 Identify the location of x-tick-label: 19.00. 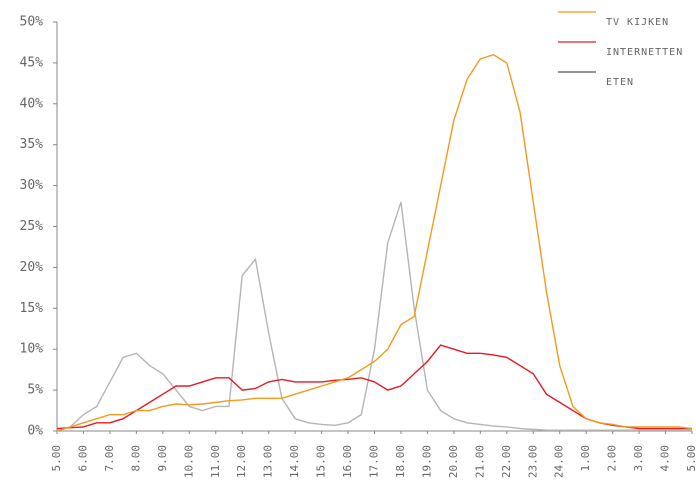
(426, 461).